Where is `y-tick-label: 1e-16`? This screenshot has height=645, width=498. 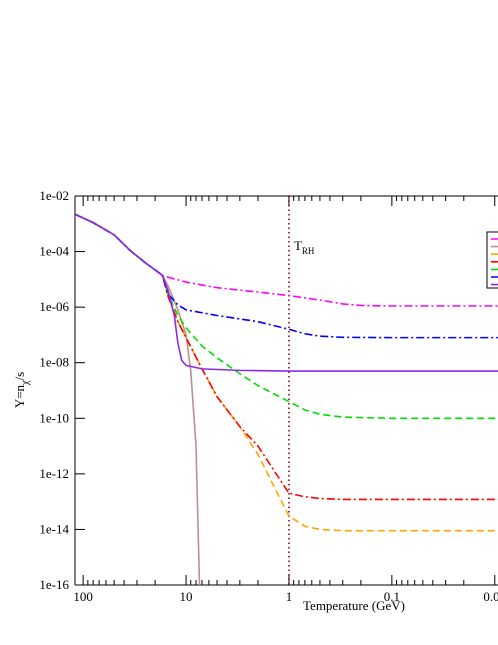
y-tick-label: 1e-16 is located at coordinates (54, 584).